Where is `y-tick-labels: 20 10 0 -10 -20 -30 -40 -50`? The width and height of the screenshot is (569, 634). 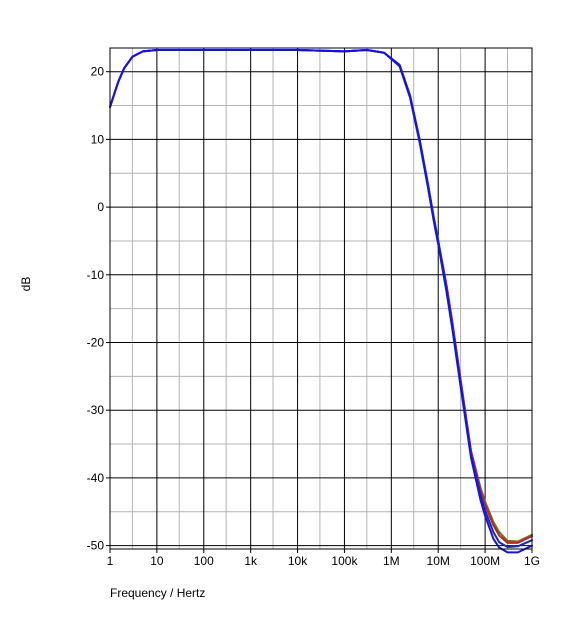 y-tick-labels: 20 10 0 -10 -20 -30 -40 -50 is located at coordinates (96, 309).